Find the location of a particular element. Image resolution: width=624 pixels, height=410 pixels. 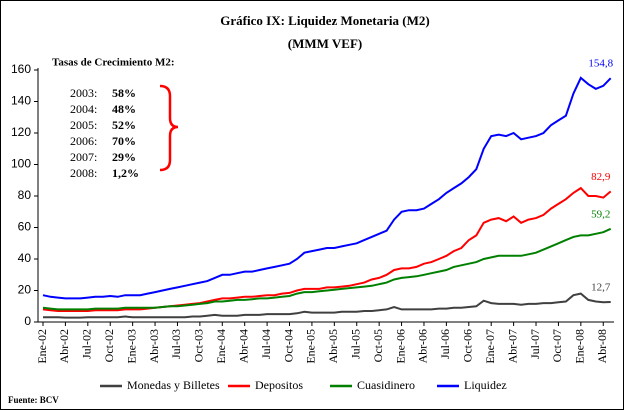

x-tick-label: Jul-04 is located at coordinates (266, 344).